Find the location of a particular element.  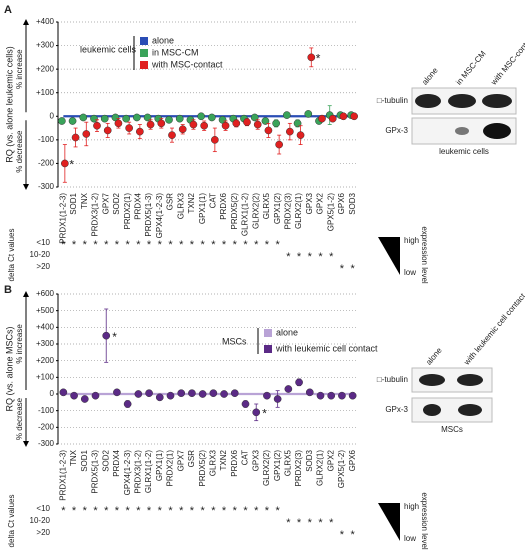

blot-a is located at coordinates (464, 116).